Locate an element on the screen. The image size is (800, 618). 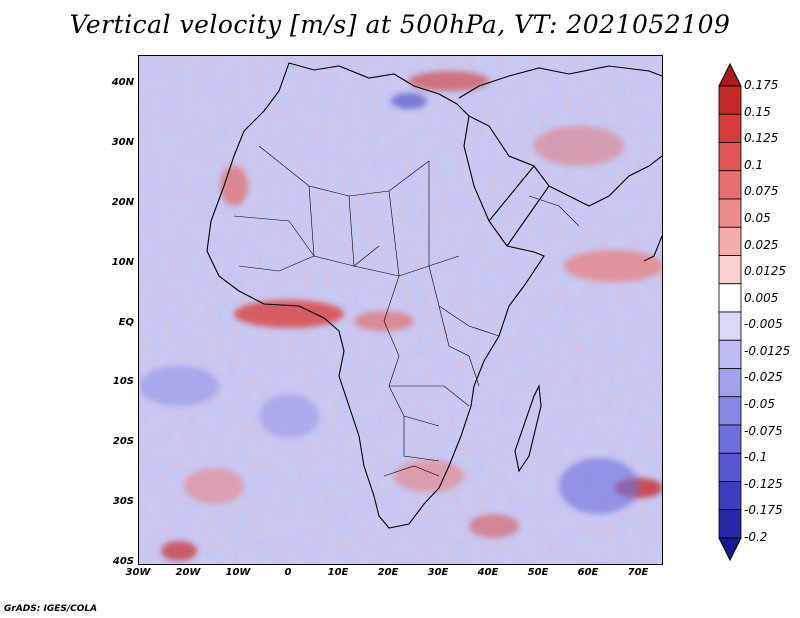
lon-label-20e: 20E is located at coordinates (388, 572).